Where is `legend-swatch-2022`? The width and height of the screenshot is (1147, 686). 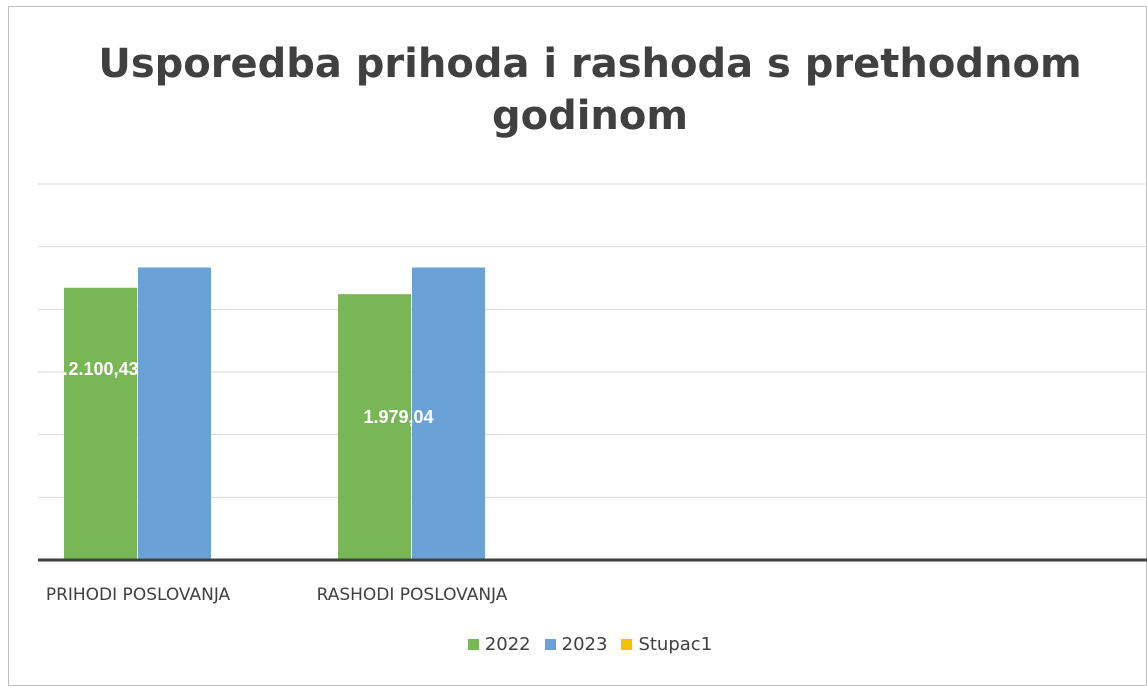
legend-swatch-2022 is located at coordinates (473, 644).